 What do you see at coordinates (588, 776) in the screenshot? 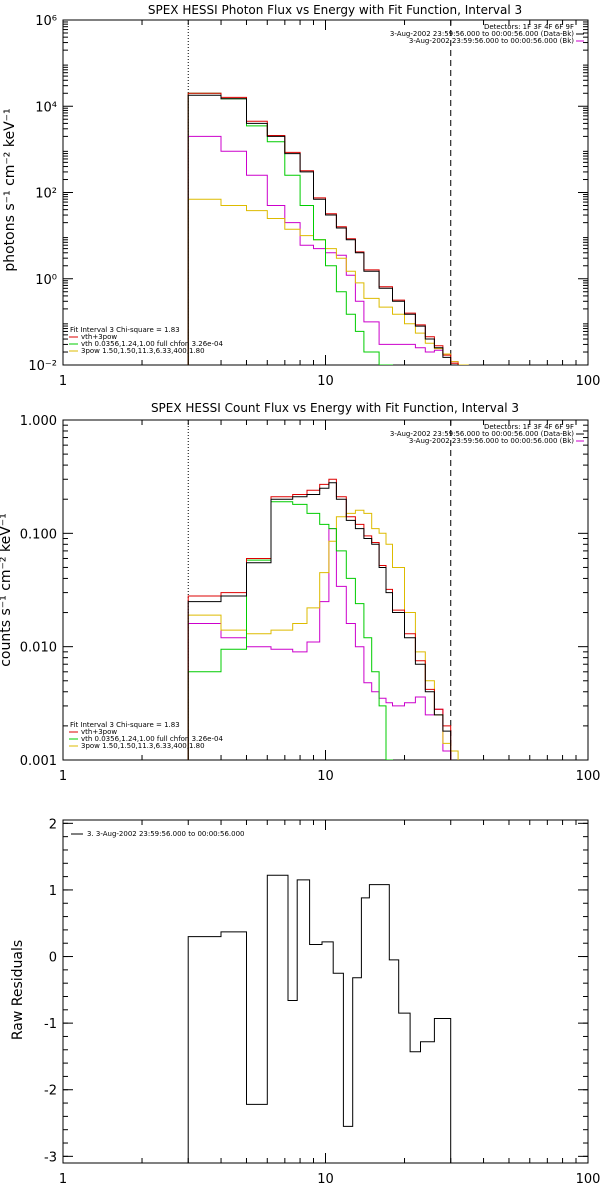
I see `count-flux-x-tick-label: 100` at bounding box center [588, 776].